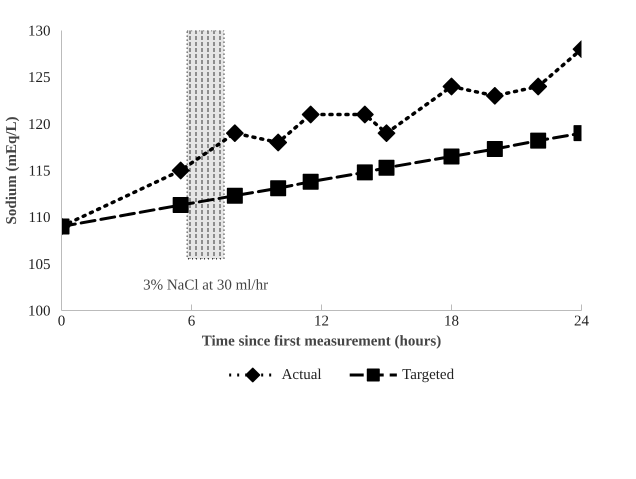  I want to click on y-tick-label: 105, so click(39, 264).